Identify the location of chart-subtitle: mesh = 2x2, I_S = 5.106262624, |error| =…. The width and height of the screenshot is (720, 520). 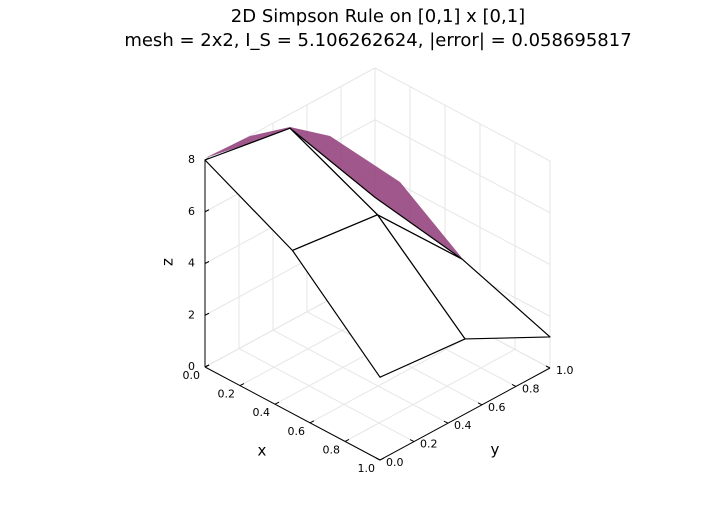
(377, 40).